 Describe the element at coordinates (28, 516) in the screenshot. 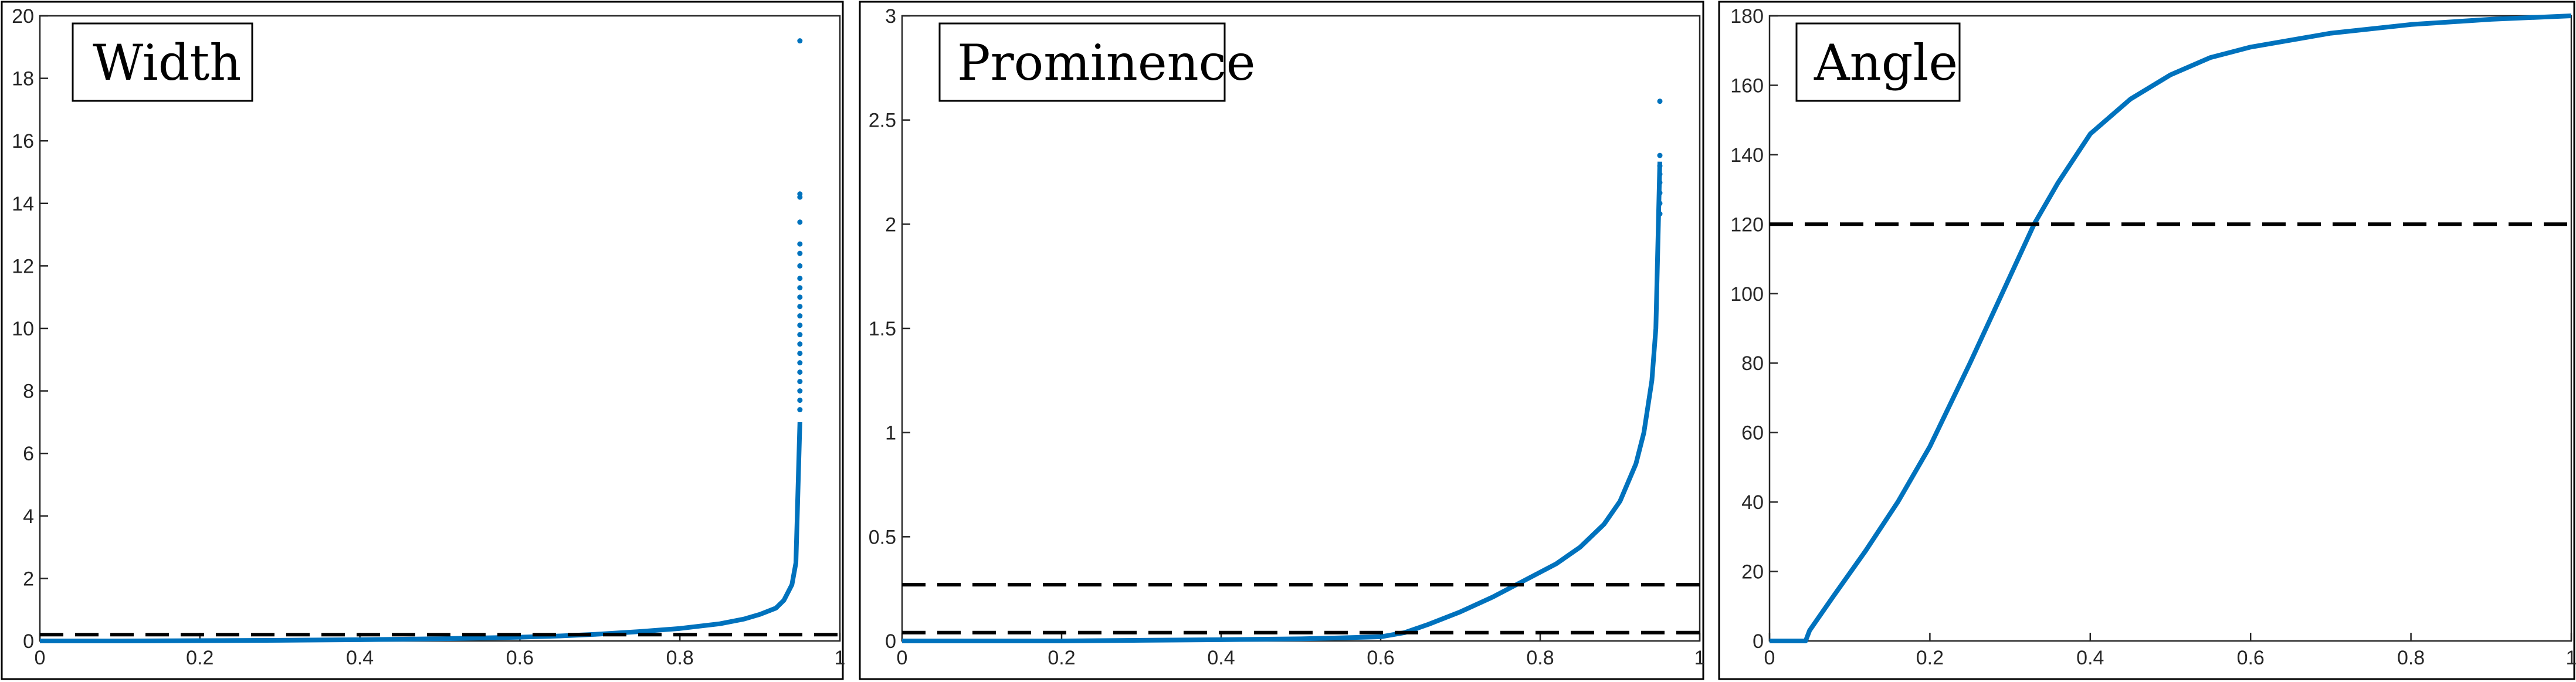

I see `y-tick-label: 4` at that location.